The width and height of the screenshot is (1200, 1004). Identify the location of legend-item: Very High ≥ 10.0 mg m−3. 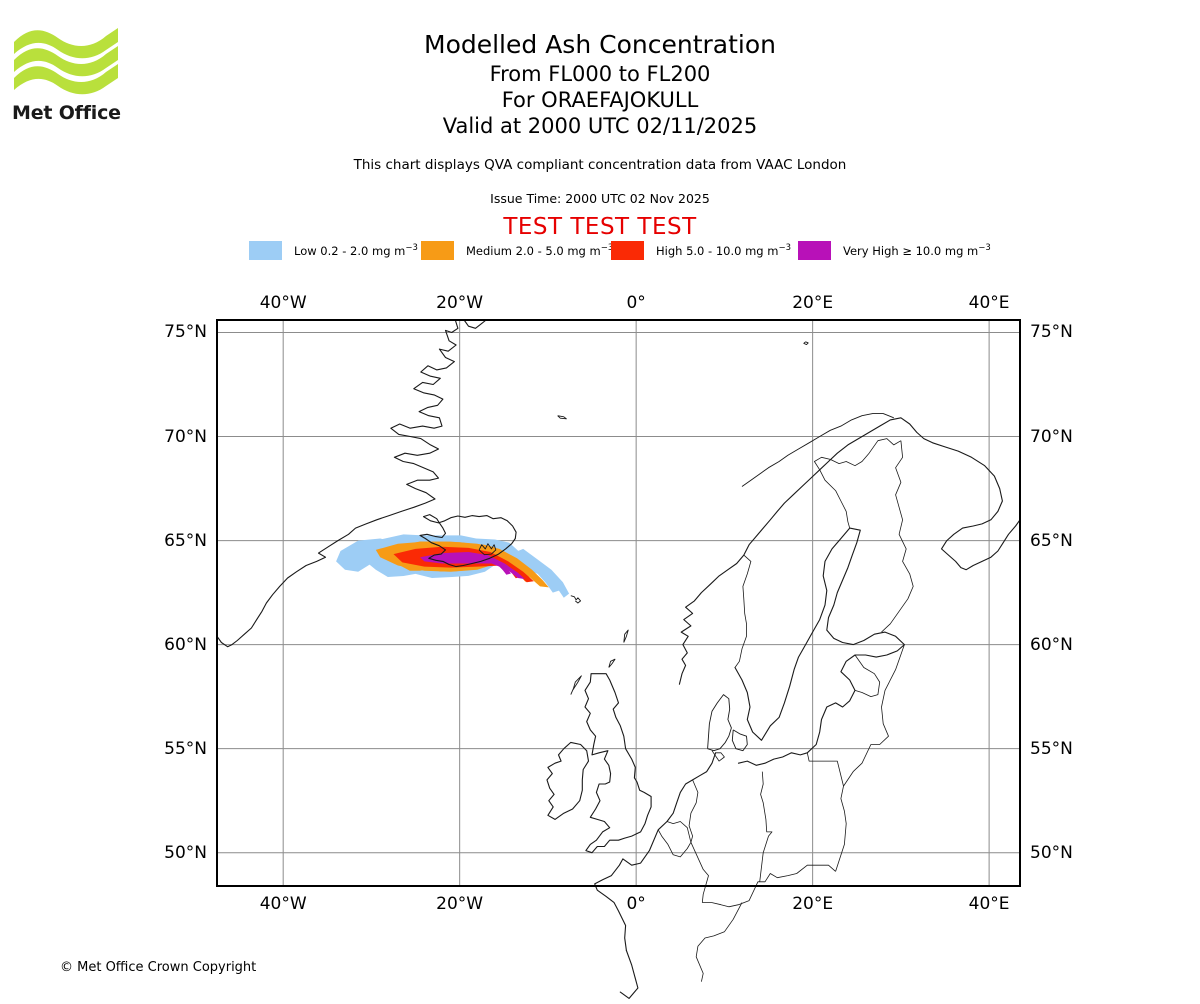
(894, 250).